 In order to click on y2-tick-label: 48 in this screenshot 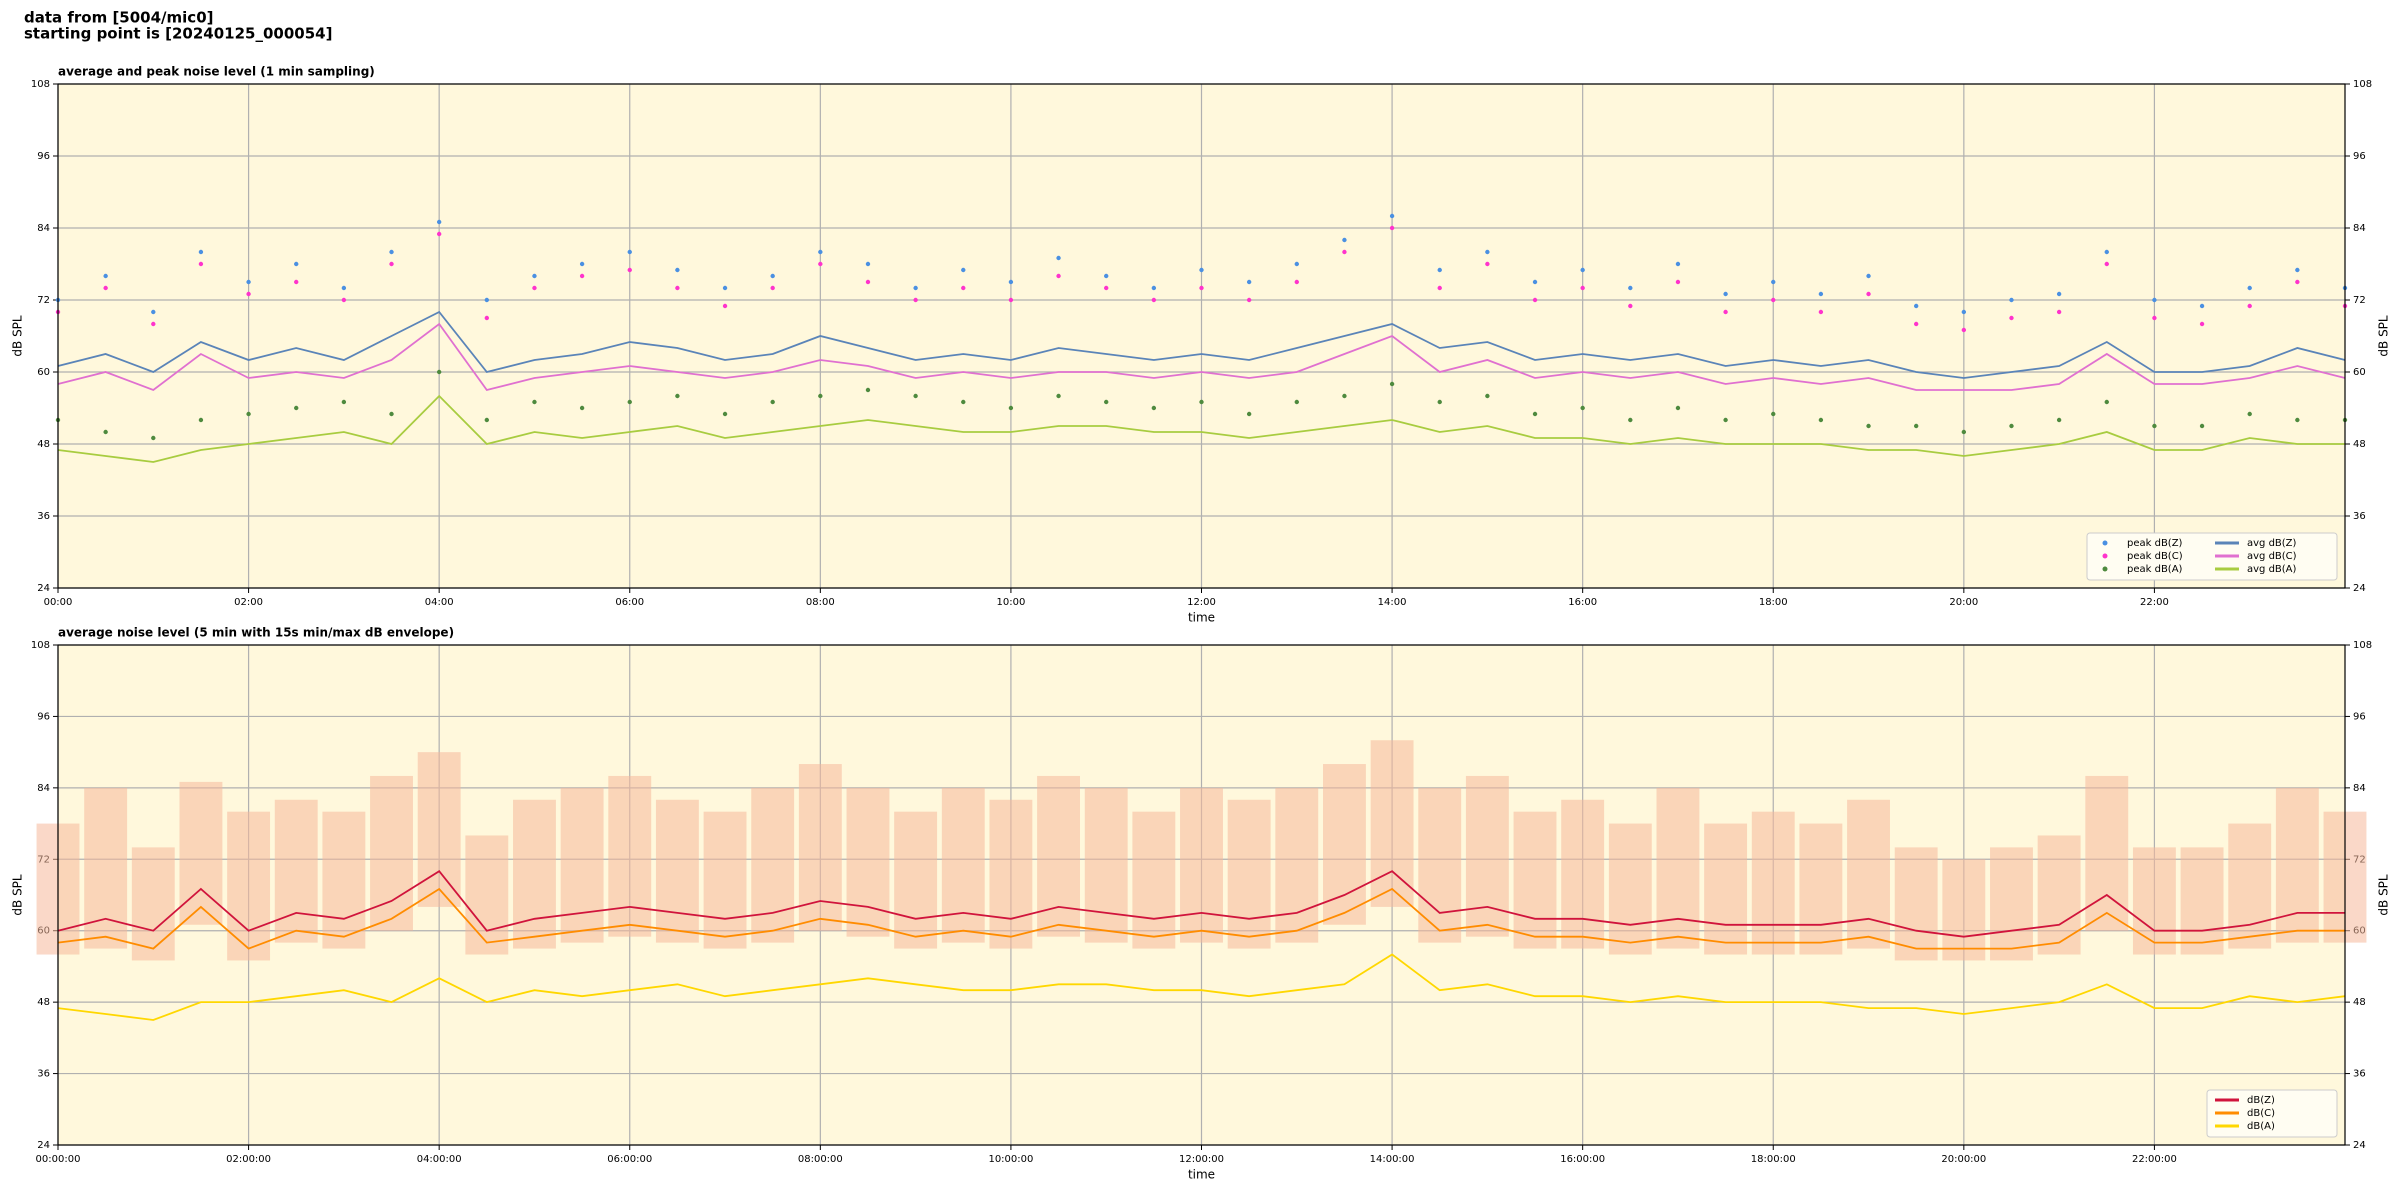, I will do `click(2359, 1002)`.